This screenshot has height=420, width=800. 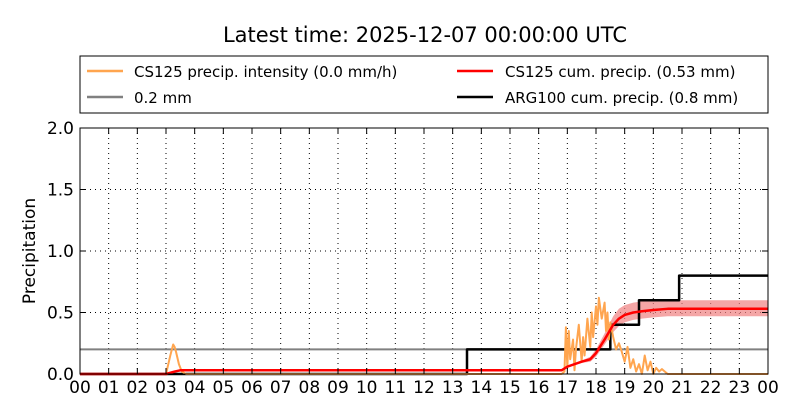 What do you see at coordinates (163, 98) in the screenshot?
I see `legend-label-threshold: 0.2 mm` at bounding box center [163, 98].